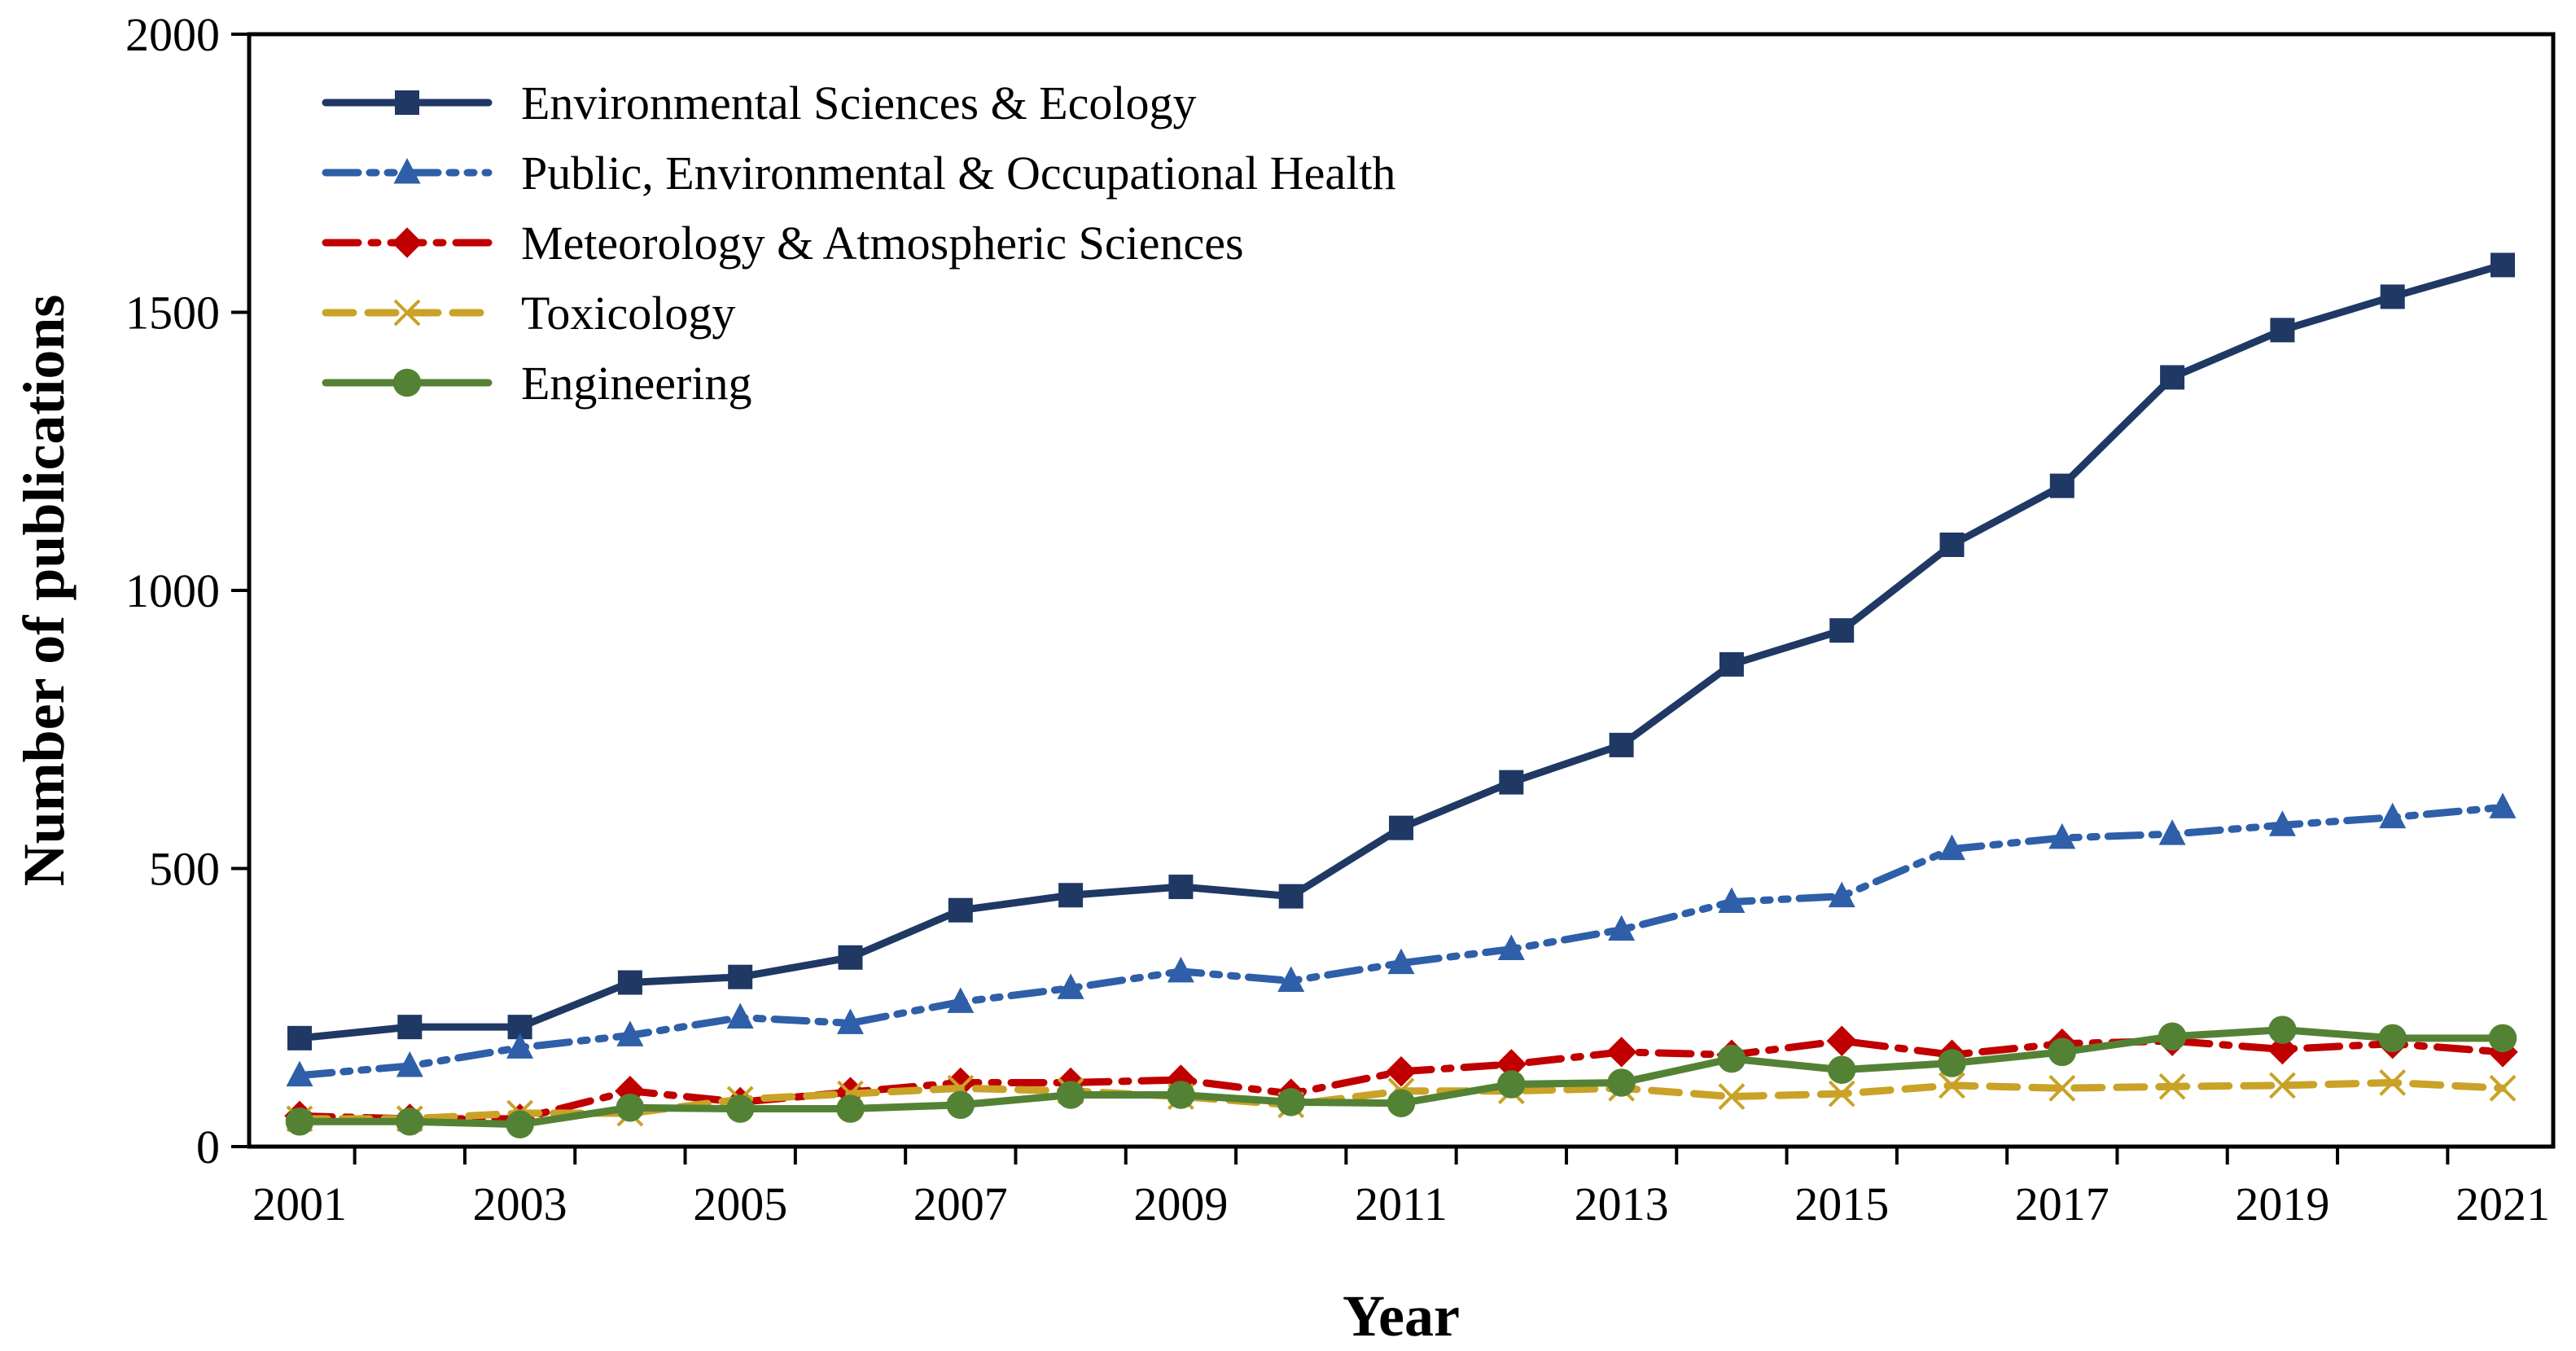 This screenshot has height=1351, width=2576. Describe the element at coordinates (172, 590) in the screenshot. I see `y-tick-label: 1000` at that location.